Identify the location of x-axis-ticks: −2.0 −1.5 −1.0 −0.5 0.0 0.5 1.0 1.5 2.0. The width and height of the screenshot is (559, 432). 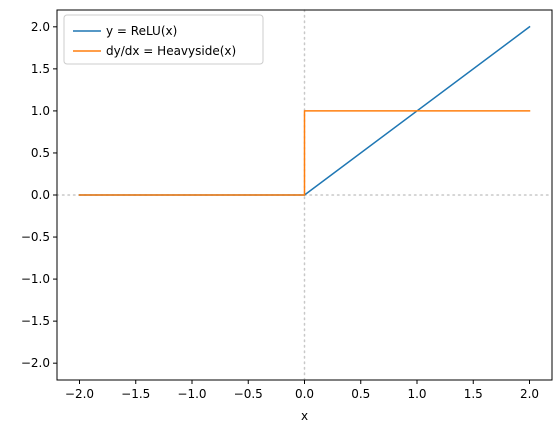
(302, 390).